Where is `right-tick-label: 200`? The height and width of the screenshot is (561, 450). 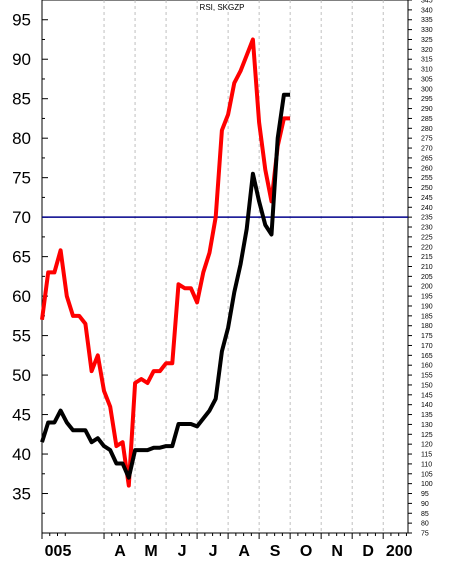 right-tick-label: 200 is located at coordinates (427, 287).